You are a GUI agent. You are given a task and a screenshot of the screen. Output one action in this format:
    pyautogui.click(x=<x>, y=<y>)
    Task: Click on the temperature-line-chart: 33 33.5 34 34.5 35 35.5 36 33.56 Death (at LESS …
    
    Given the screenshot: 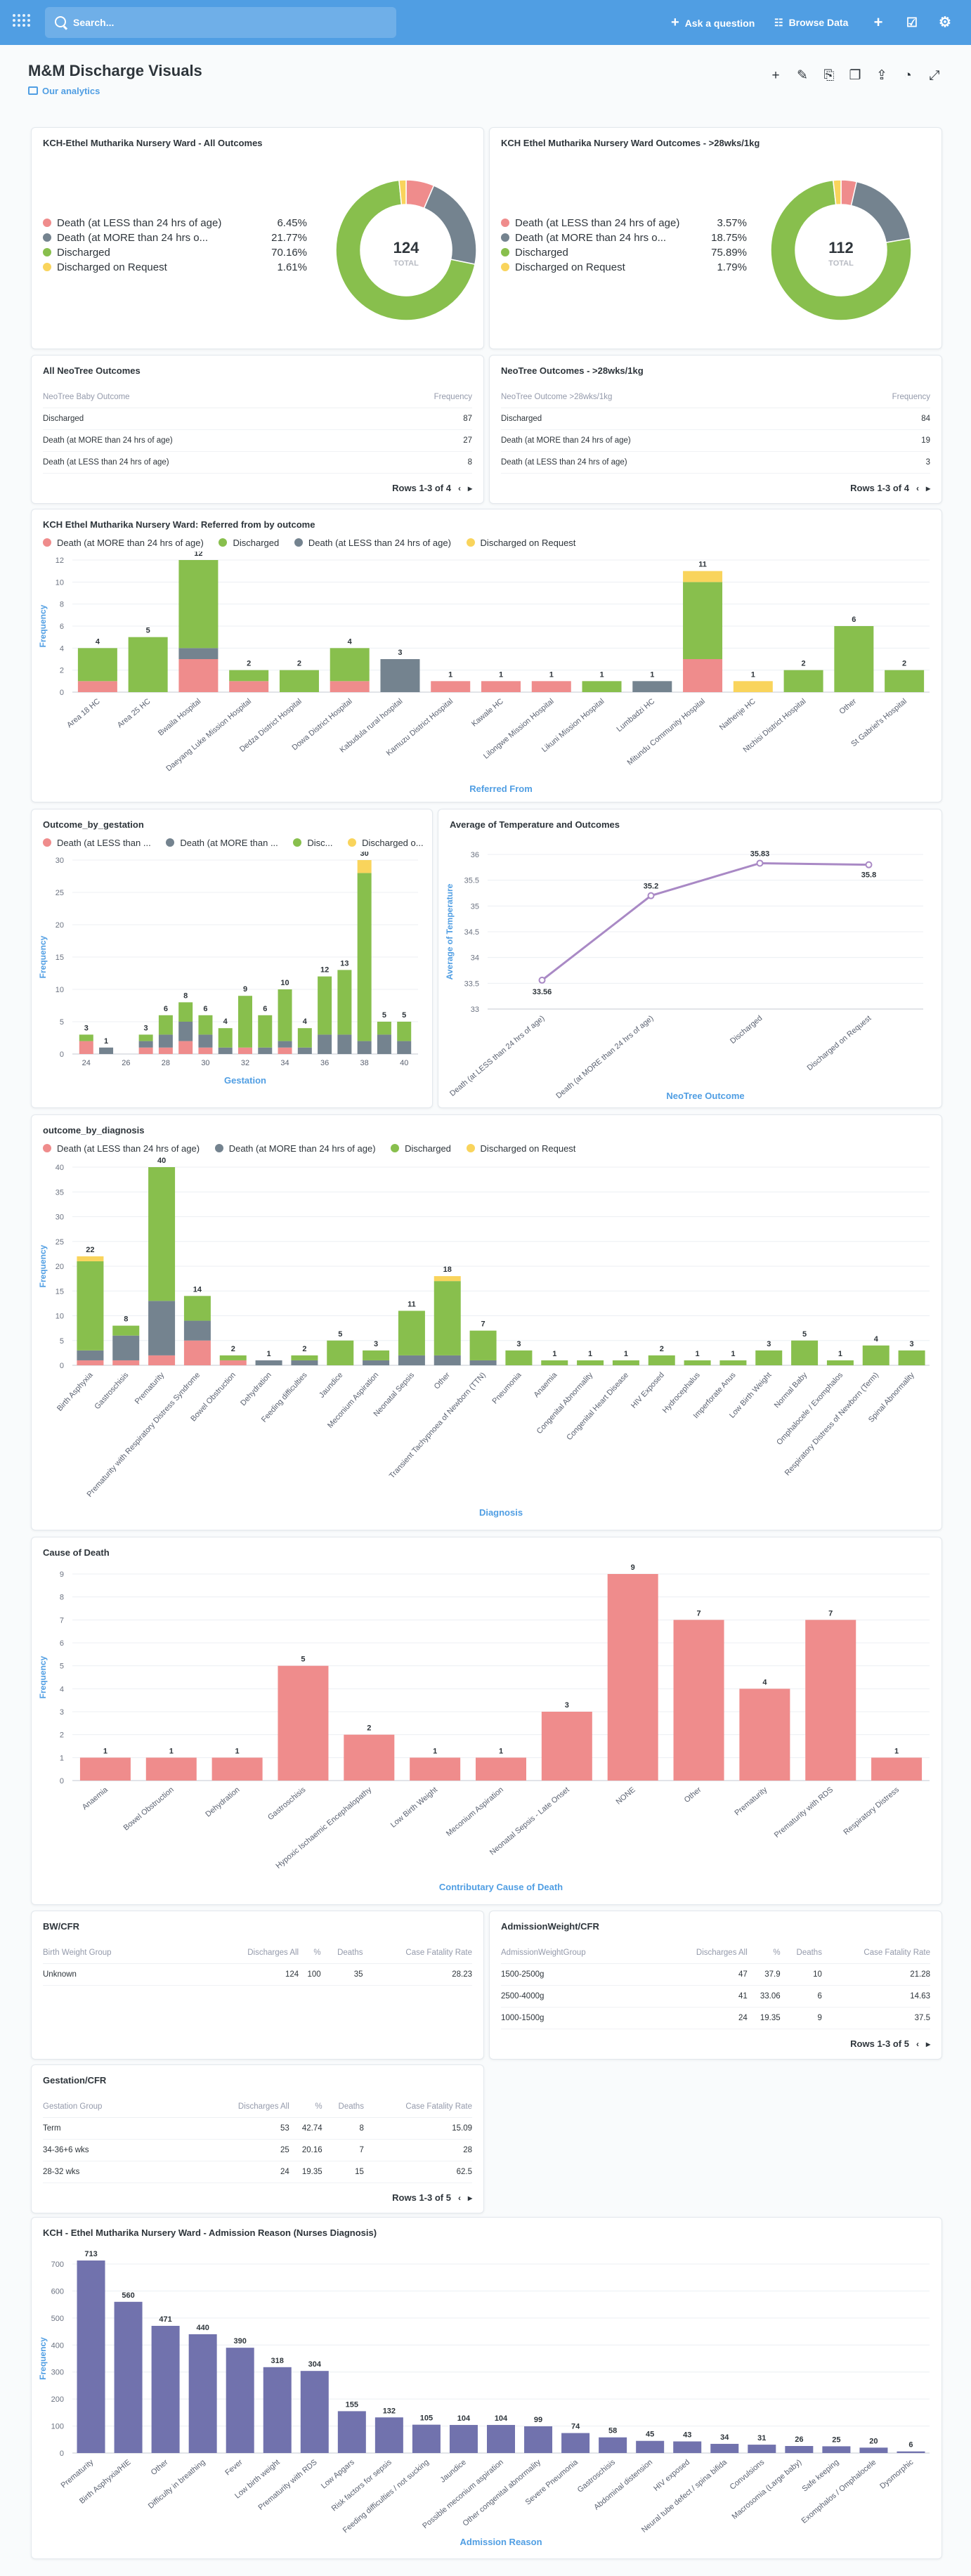 What is the action you would take?
    pyautogui.click(x=689, y=969)
    